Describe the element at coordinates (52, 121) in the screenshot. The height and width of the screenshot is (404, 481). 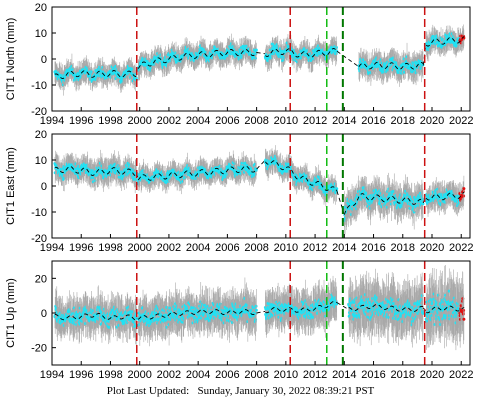
I see `x-tick-label: 1994` at that location.